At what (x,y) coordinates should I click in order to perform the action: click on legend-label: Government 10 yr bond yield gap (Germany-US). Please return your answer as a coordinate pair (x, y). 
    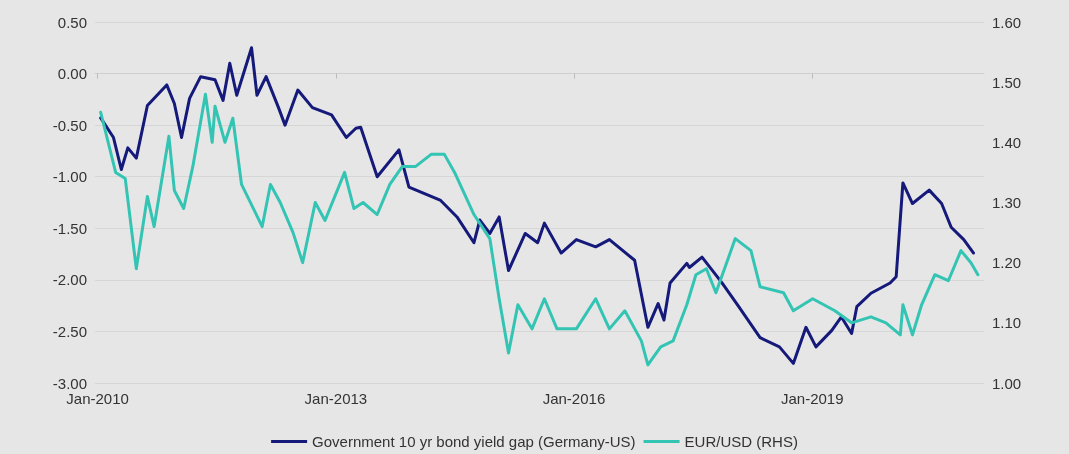
    Looking at the image, I should click on (474, 441).